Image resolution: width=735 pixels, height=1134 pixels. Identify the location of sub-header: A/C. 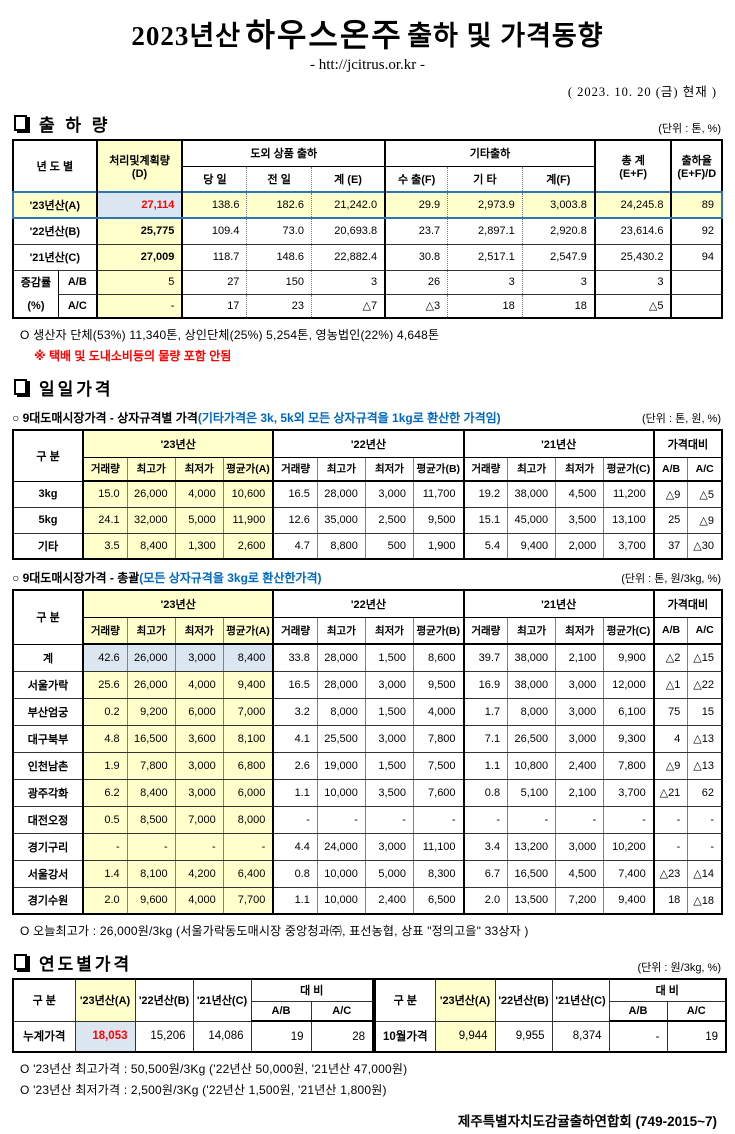
(704, 631).